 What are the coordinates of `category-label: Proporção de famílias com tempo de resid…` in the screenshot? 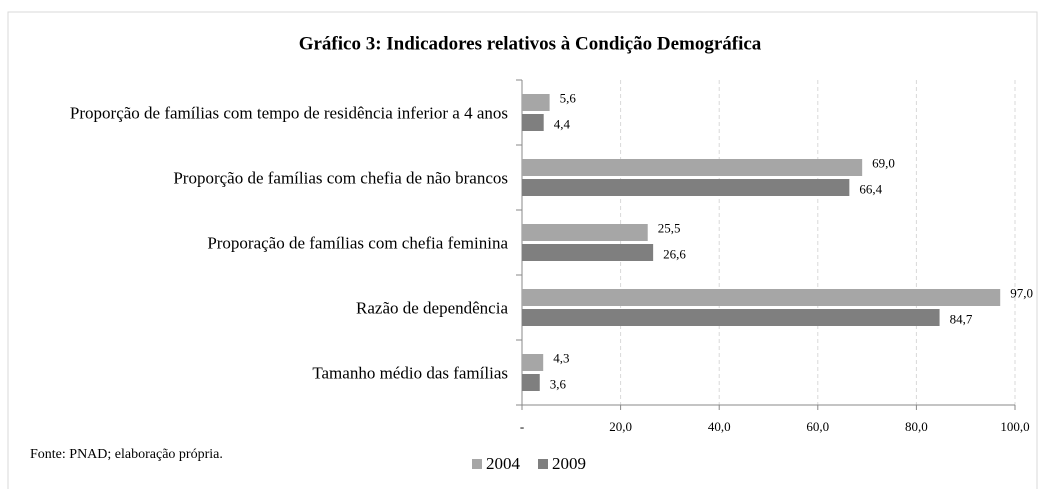 It's located at (288, 112).